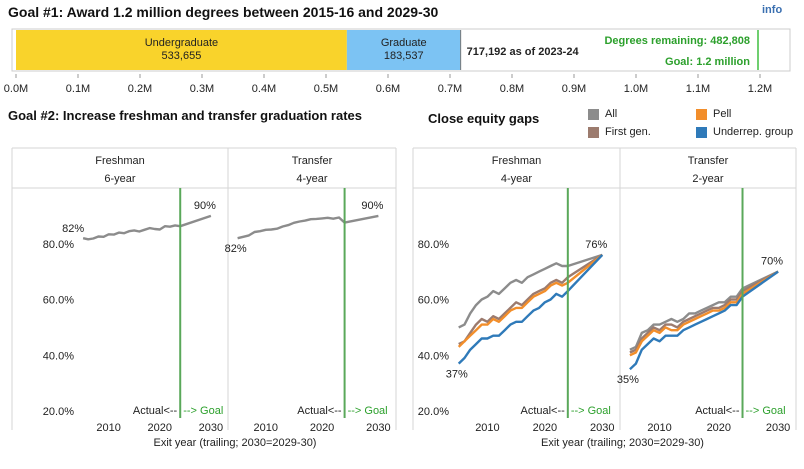 Image resolution: width=804 pixels, height=469 pixels. Describe the element at coordinates (698, 89) in the screenshot. I see `x-tick-label: 1.1M` at that location.